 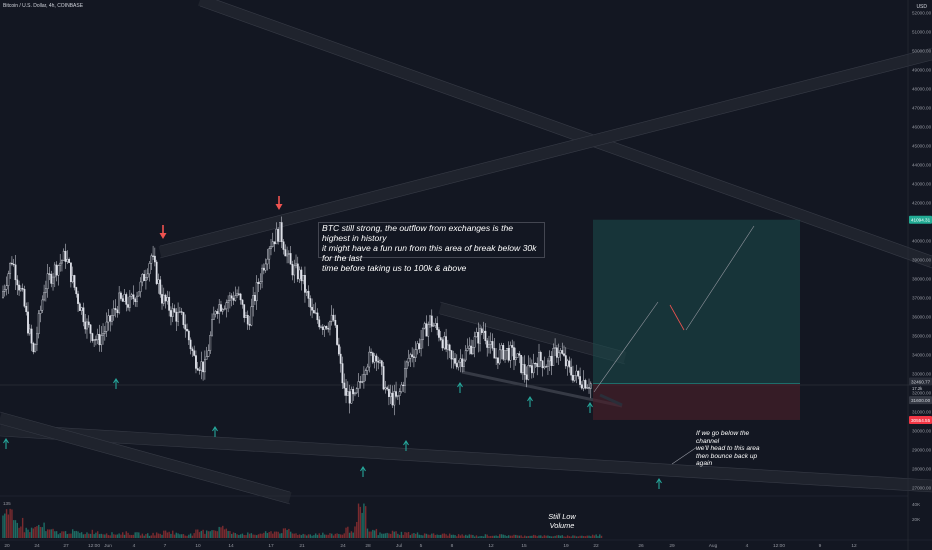 I want to click on x-tick-label: 5, so click(x=421, y=546).